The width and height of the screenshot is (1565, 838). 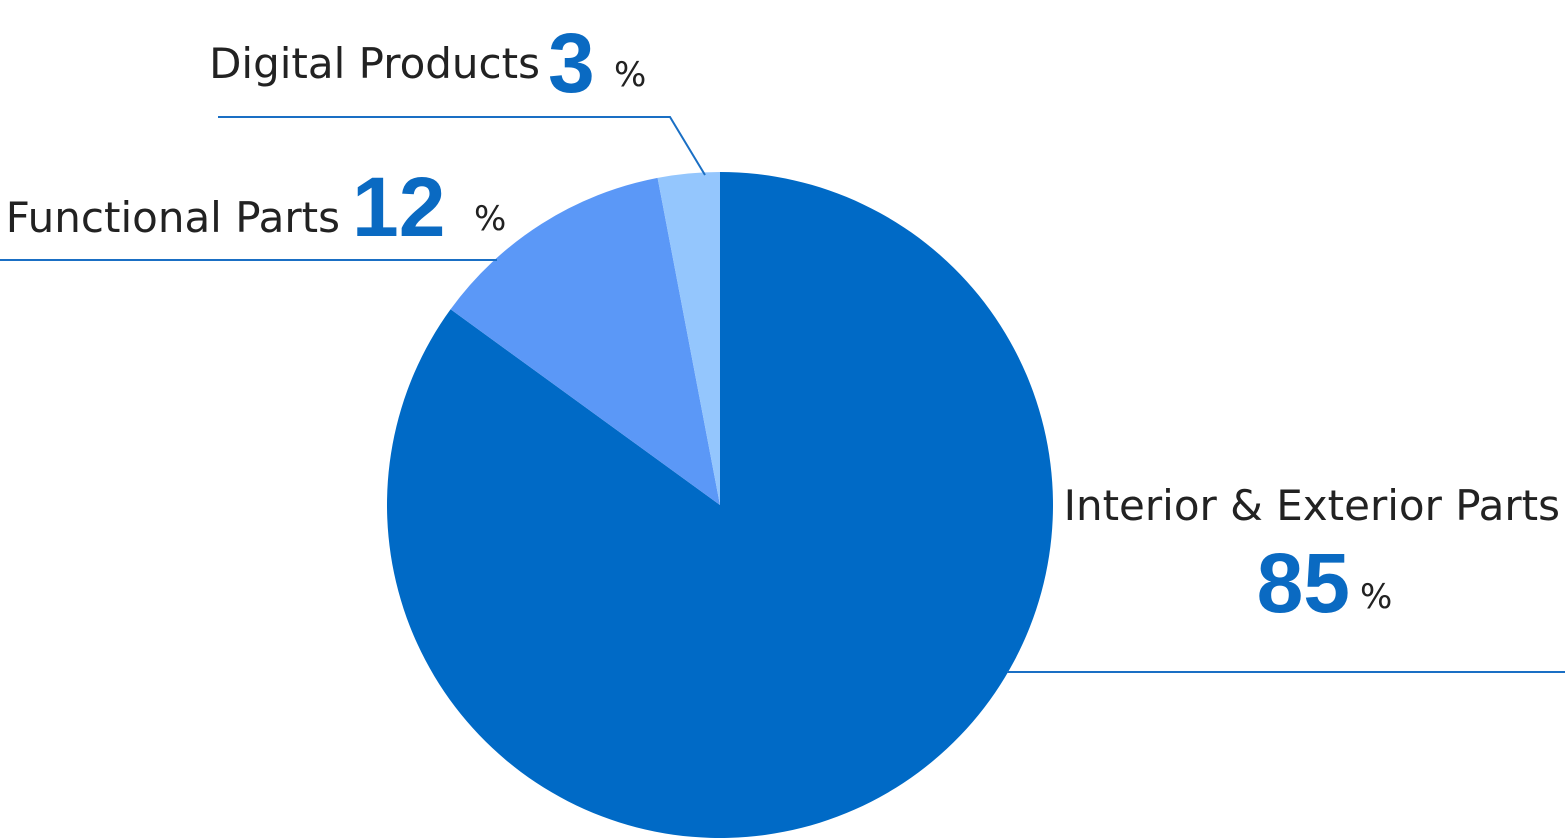 I want to click on category-label: Digital Products, so click(x=374, y=63).